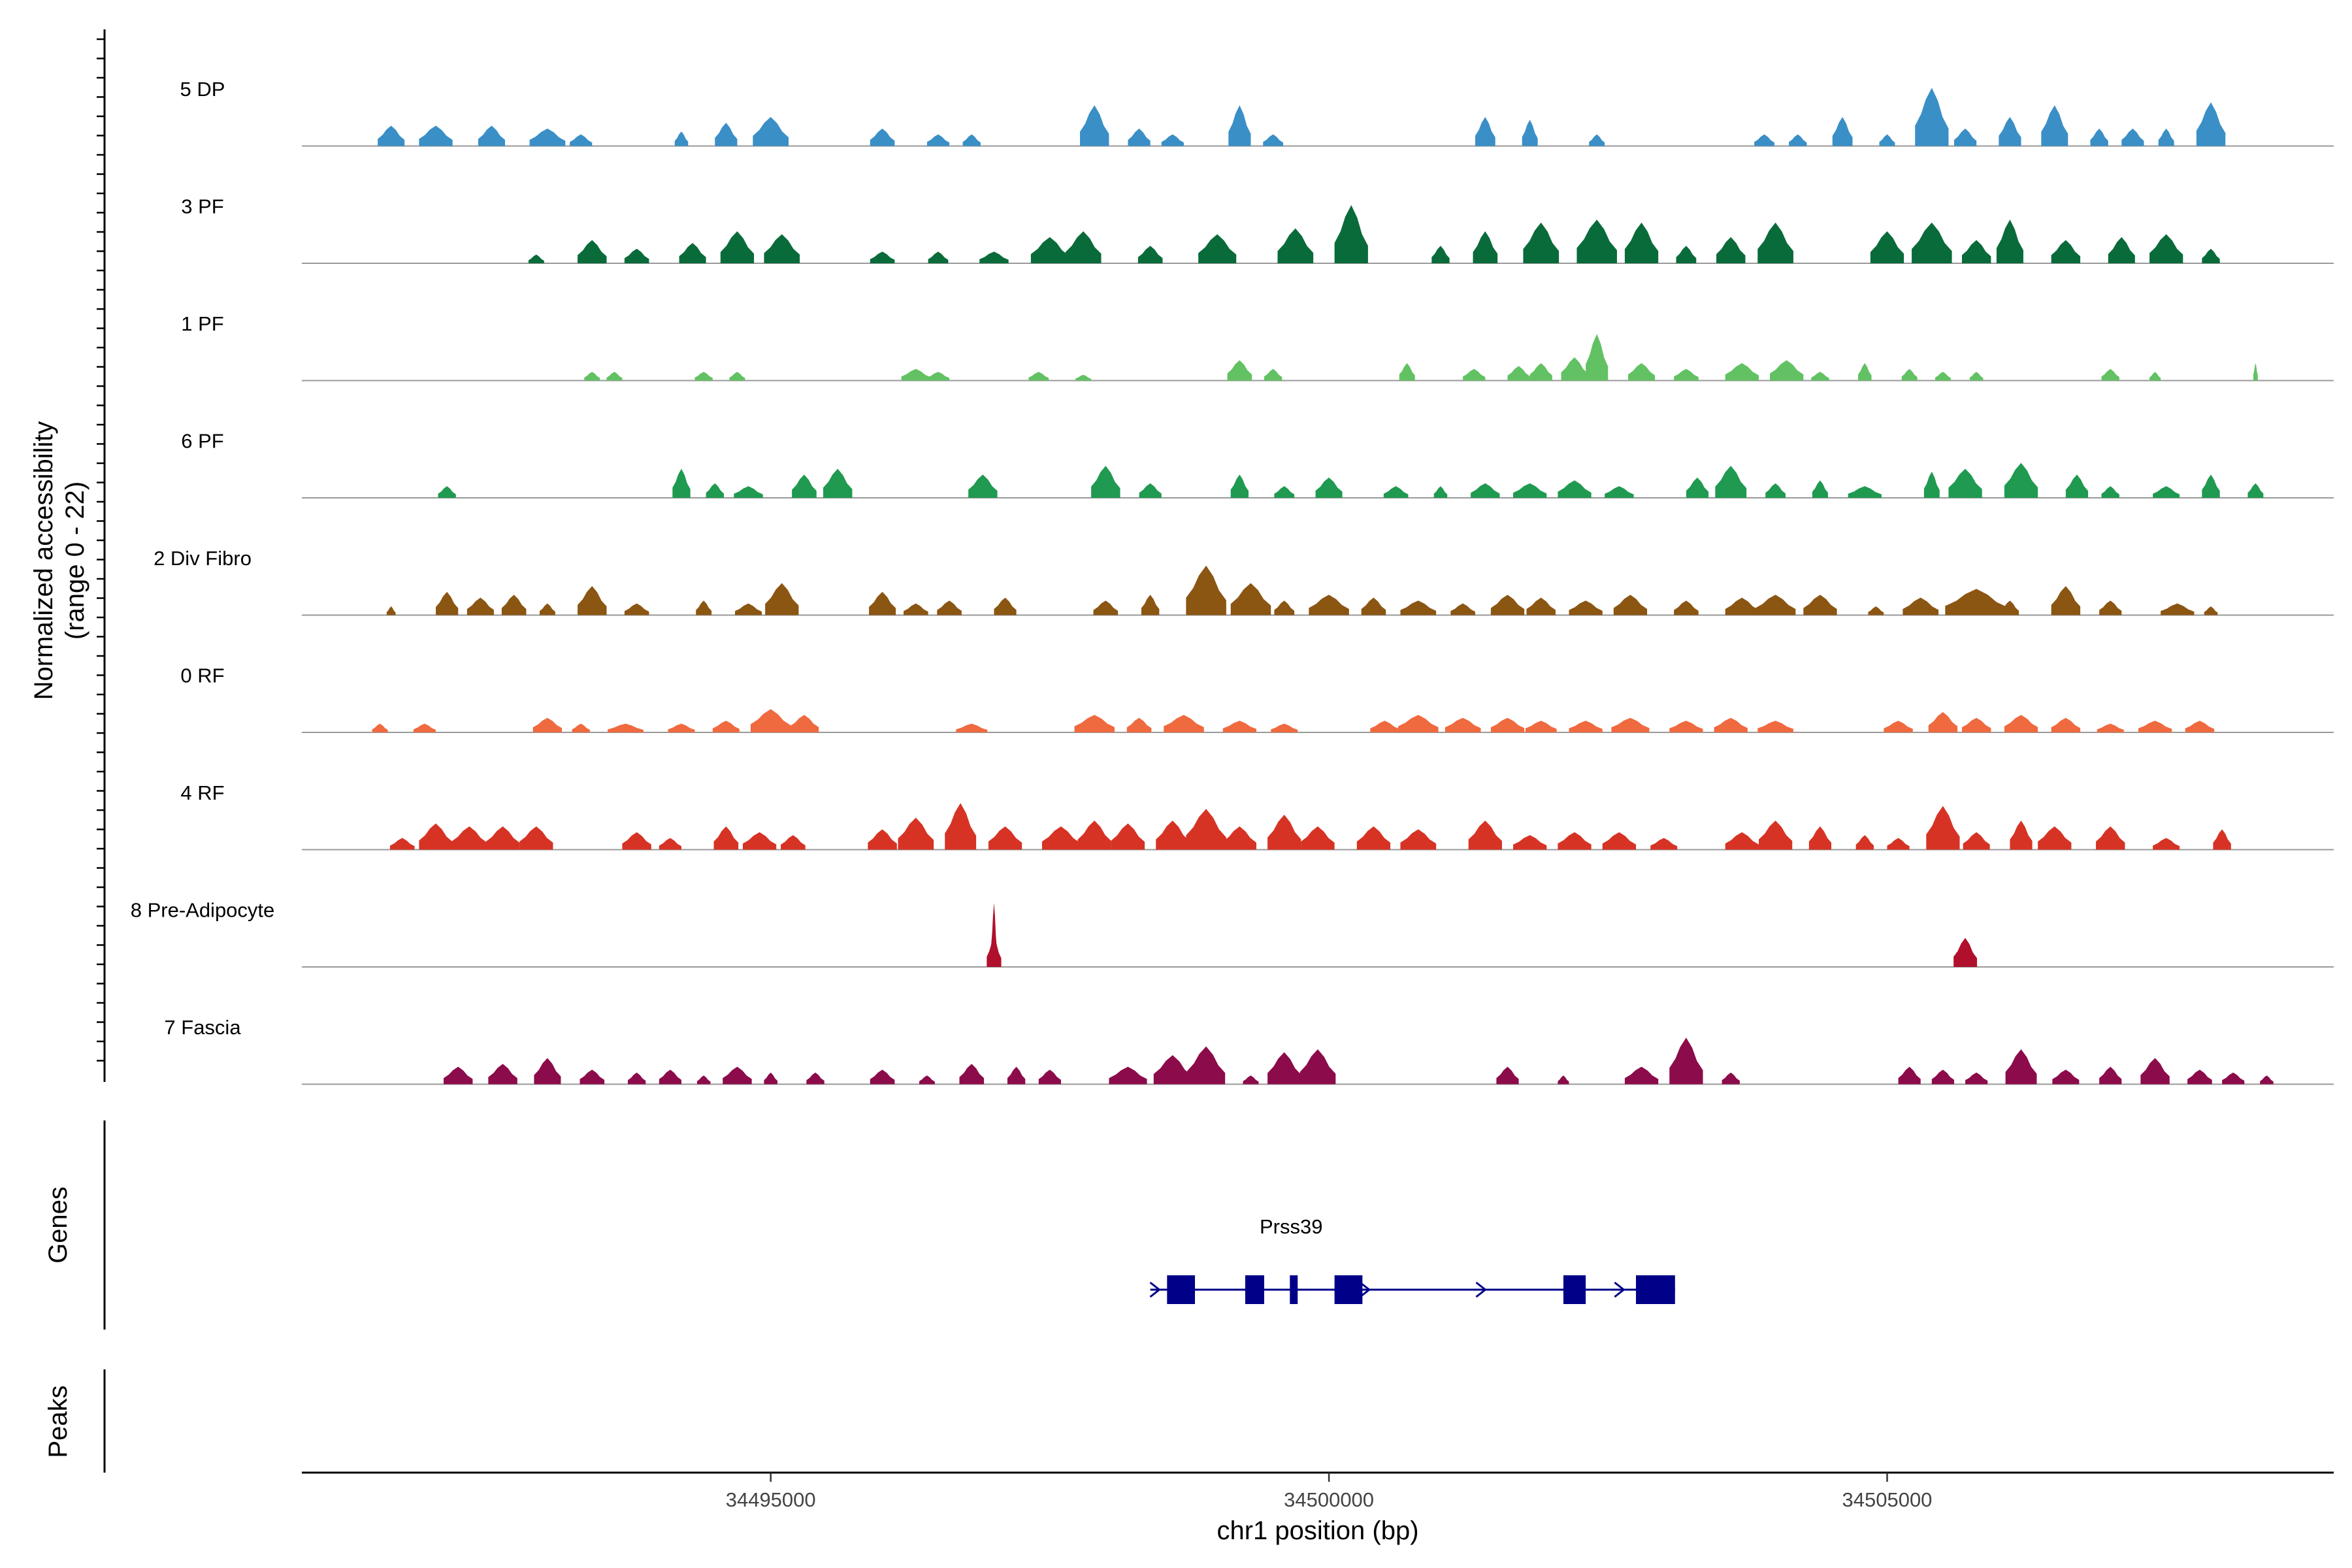 The height and width of the screenshot is (1568, 2352). What do you see at coordinates (202, 675) in the screenshot?
I see `track-label-0-rf: 0 RF` at bounding box center [202, 675].